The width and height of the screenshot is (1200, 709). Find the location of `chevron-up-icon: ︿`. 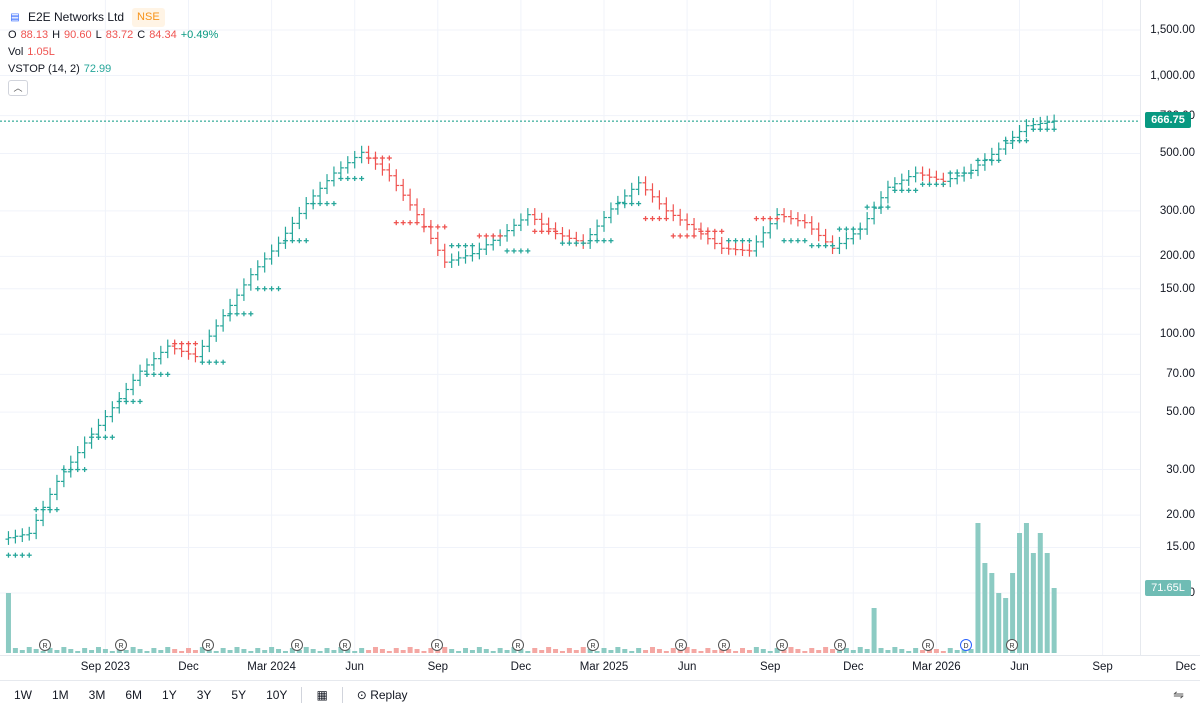

chevron-up-icon: ︿ is located at coordinates (18, 88).